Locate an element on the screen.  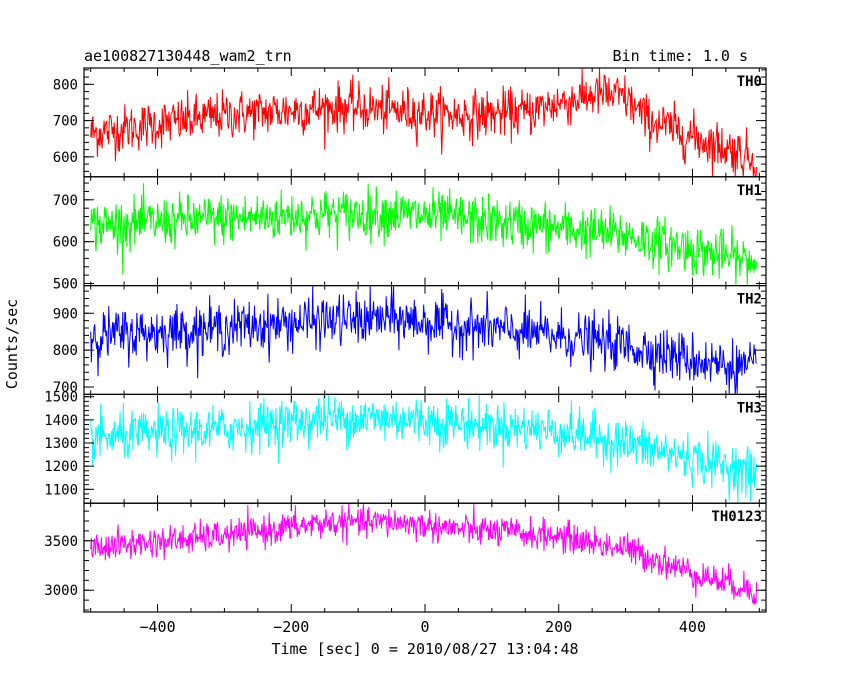
panel-th1: 500 600 700 TH1 is located at coordinates (410, 234).